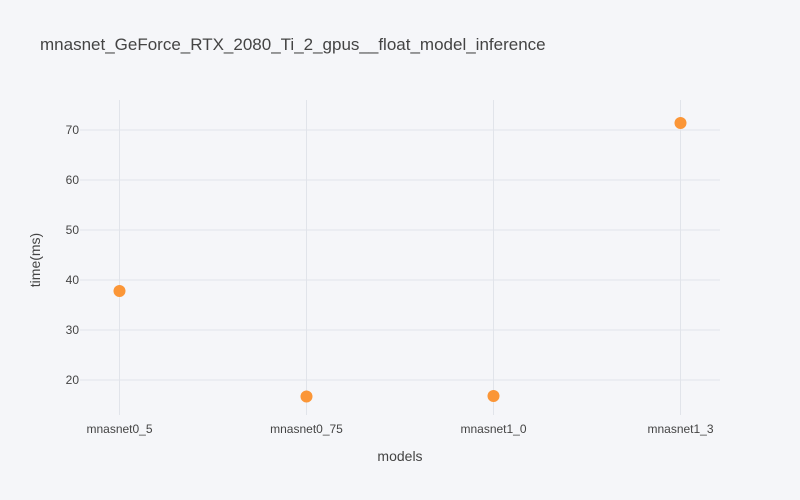  What do you see at coordinates (119, 429) in the screenshot?
I see `x-tick-label: mnasnet0_5` at bounding box center [119, 429].